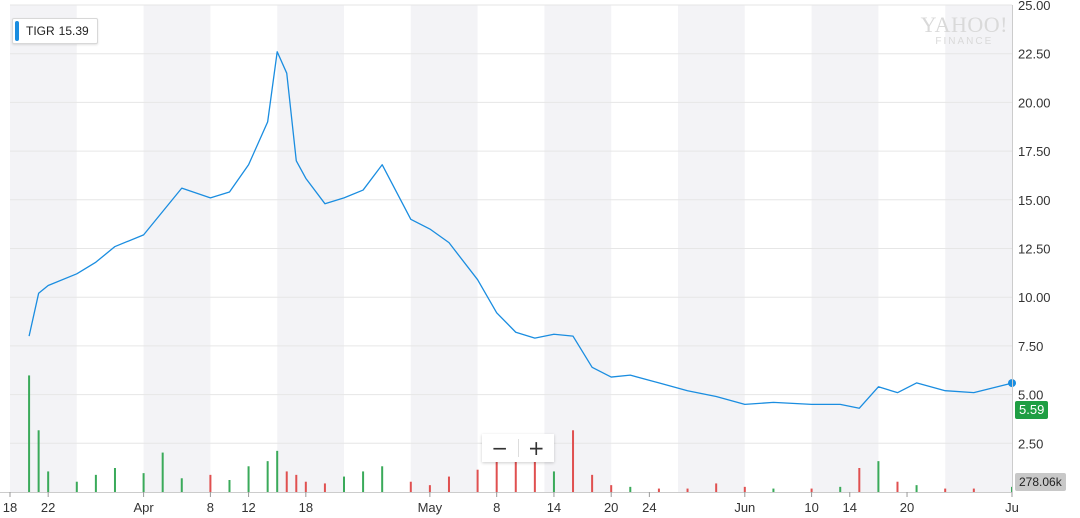 Image resolution: width=1080 pixels, height=518 pixels. I want to click on legend-badge: TIGR 15.39, so click(55, 31).